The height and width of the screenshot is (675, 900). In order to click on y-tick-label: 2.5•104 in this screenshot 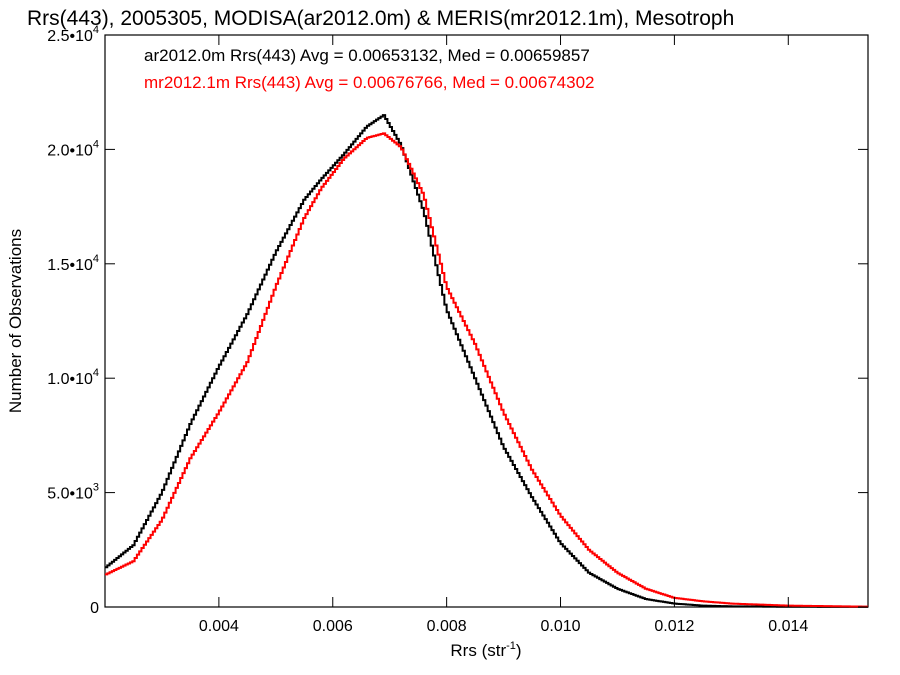, I will do `click(73, 34)`.